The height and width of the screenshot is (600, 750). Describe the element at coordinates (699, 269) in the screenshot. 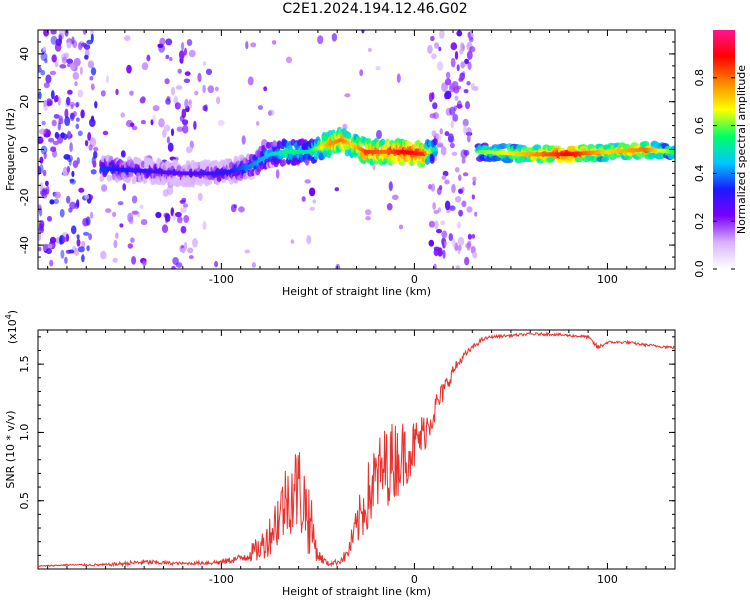

I see `colorbar-tick-label: 0.0` at that location.